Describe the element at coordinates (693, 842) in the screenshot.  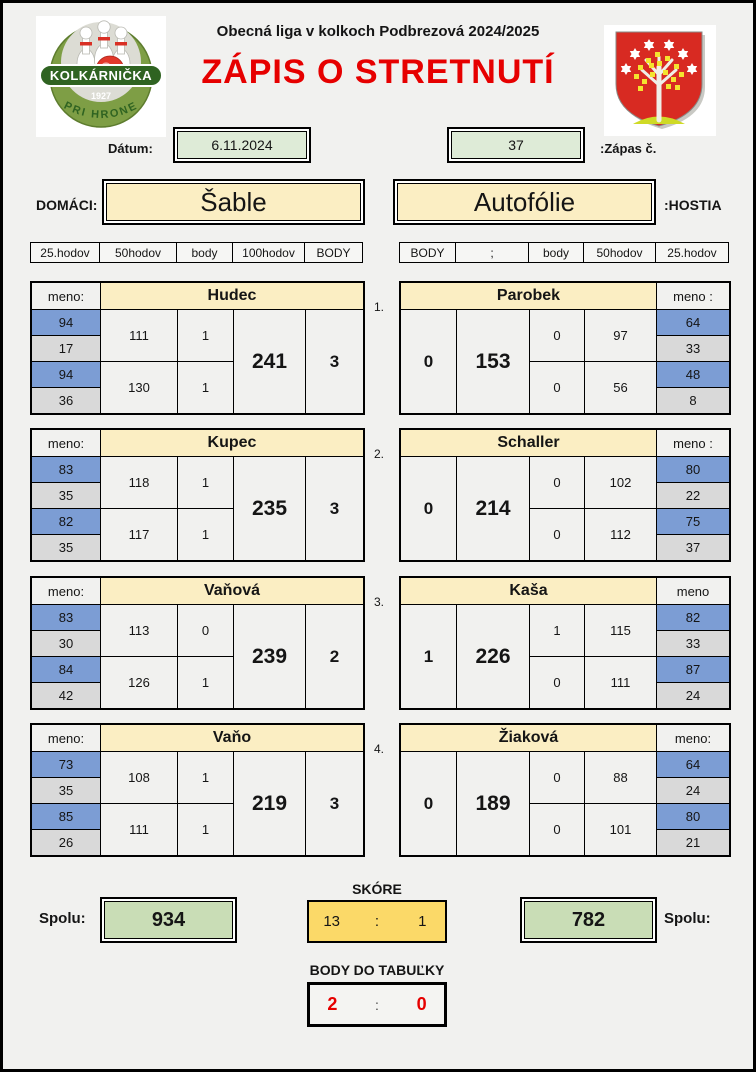
I see `throw-cell: 21` at that location.